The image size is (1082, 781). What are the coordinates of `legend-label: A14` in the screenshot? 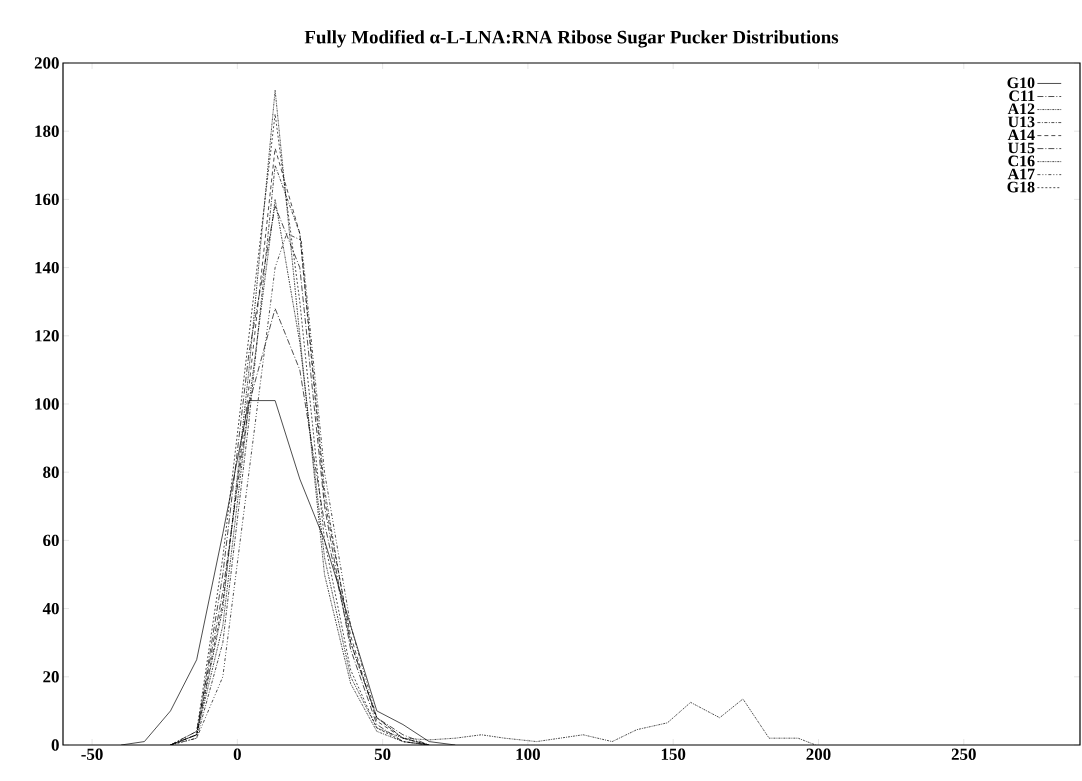 It's located at (1021, 135).